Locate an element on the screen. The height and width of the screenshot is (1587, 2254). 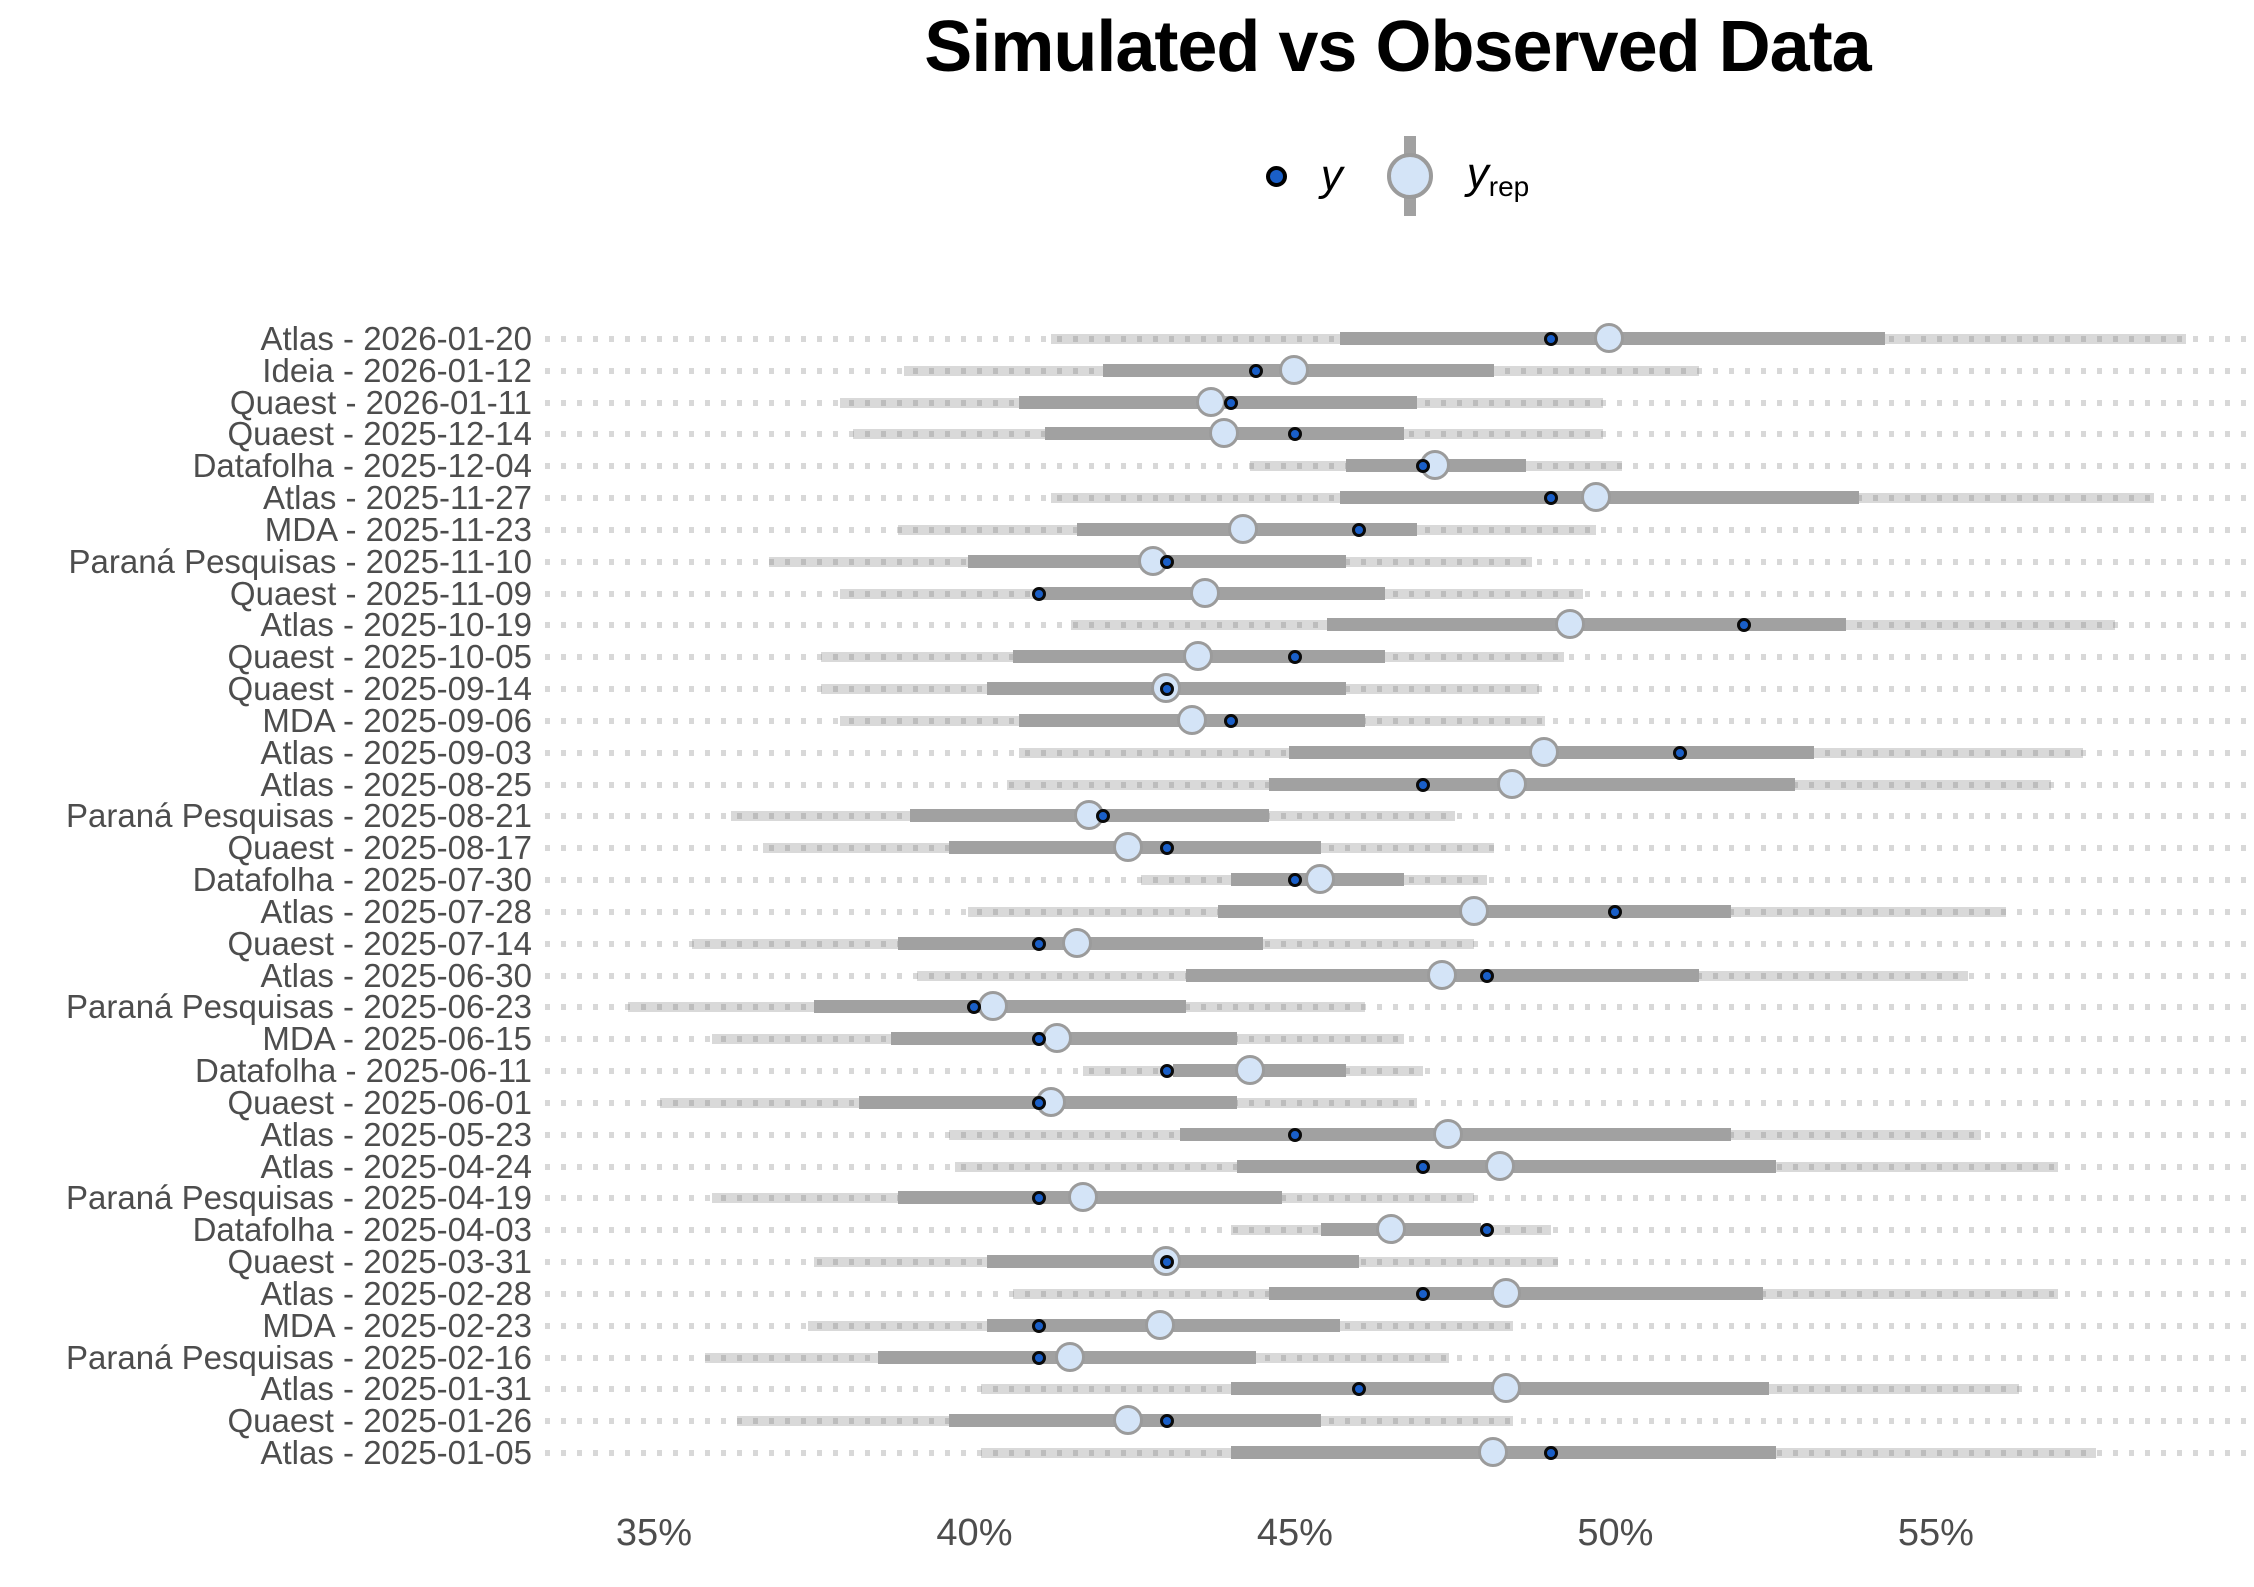
legend: y yrep is located at coordinates (1397, 176).